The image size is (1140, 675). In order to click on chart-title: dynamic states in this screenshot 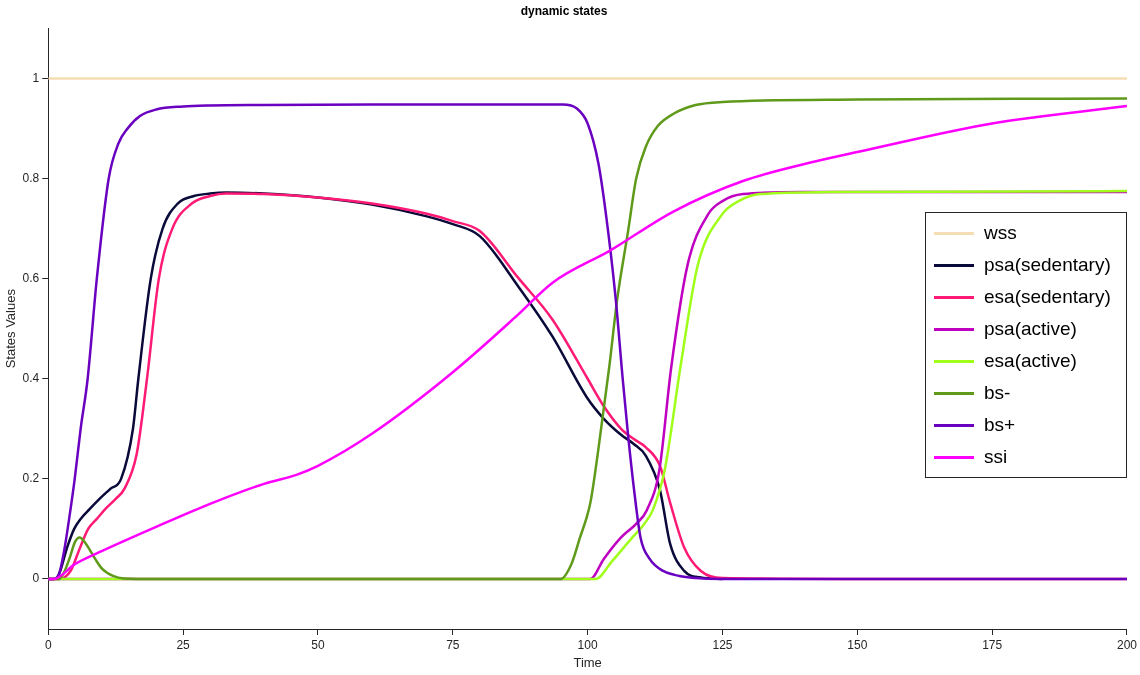, I will do `click(564, 10)`.